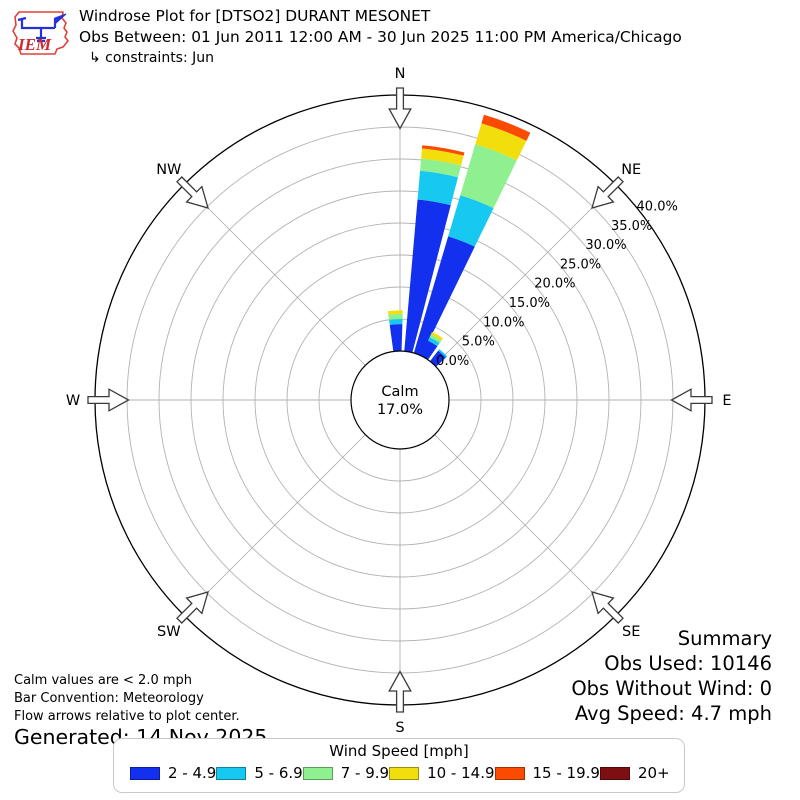  I want to click on compass-label-s: S, so click(399, 728).